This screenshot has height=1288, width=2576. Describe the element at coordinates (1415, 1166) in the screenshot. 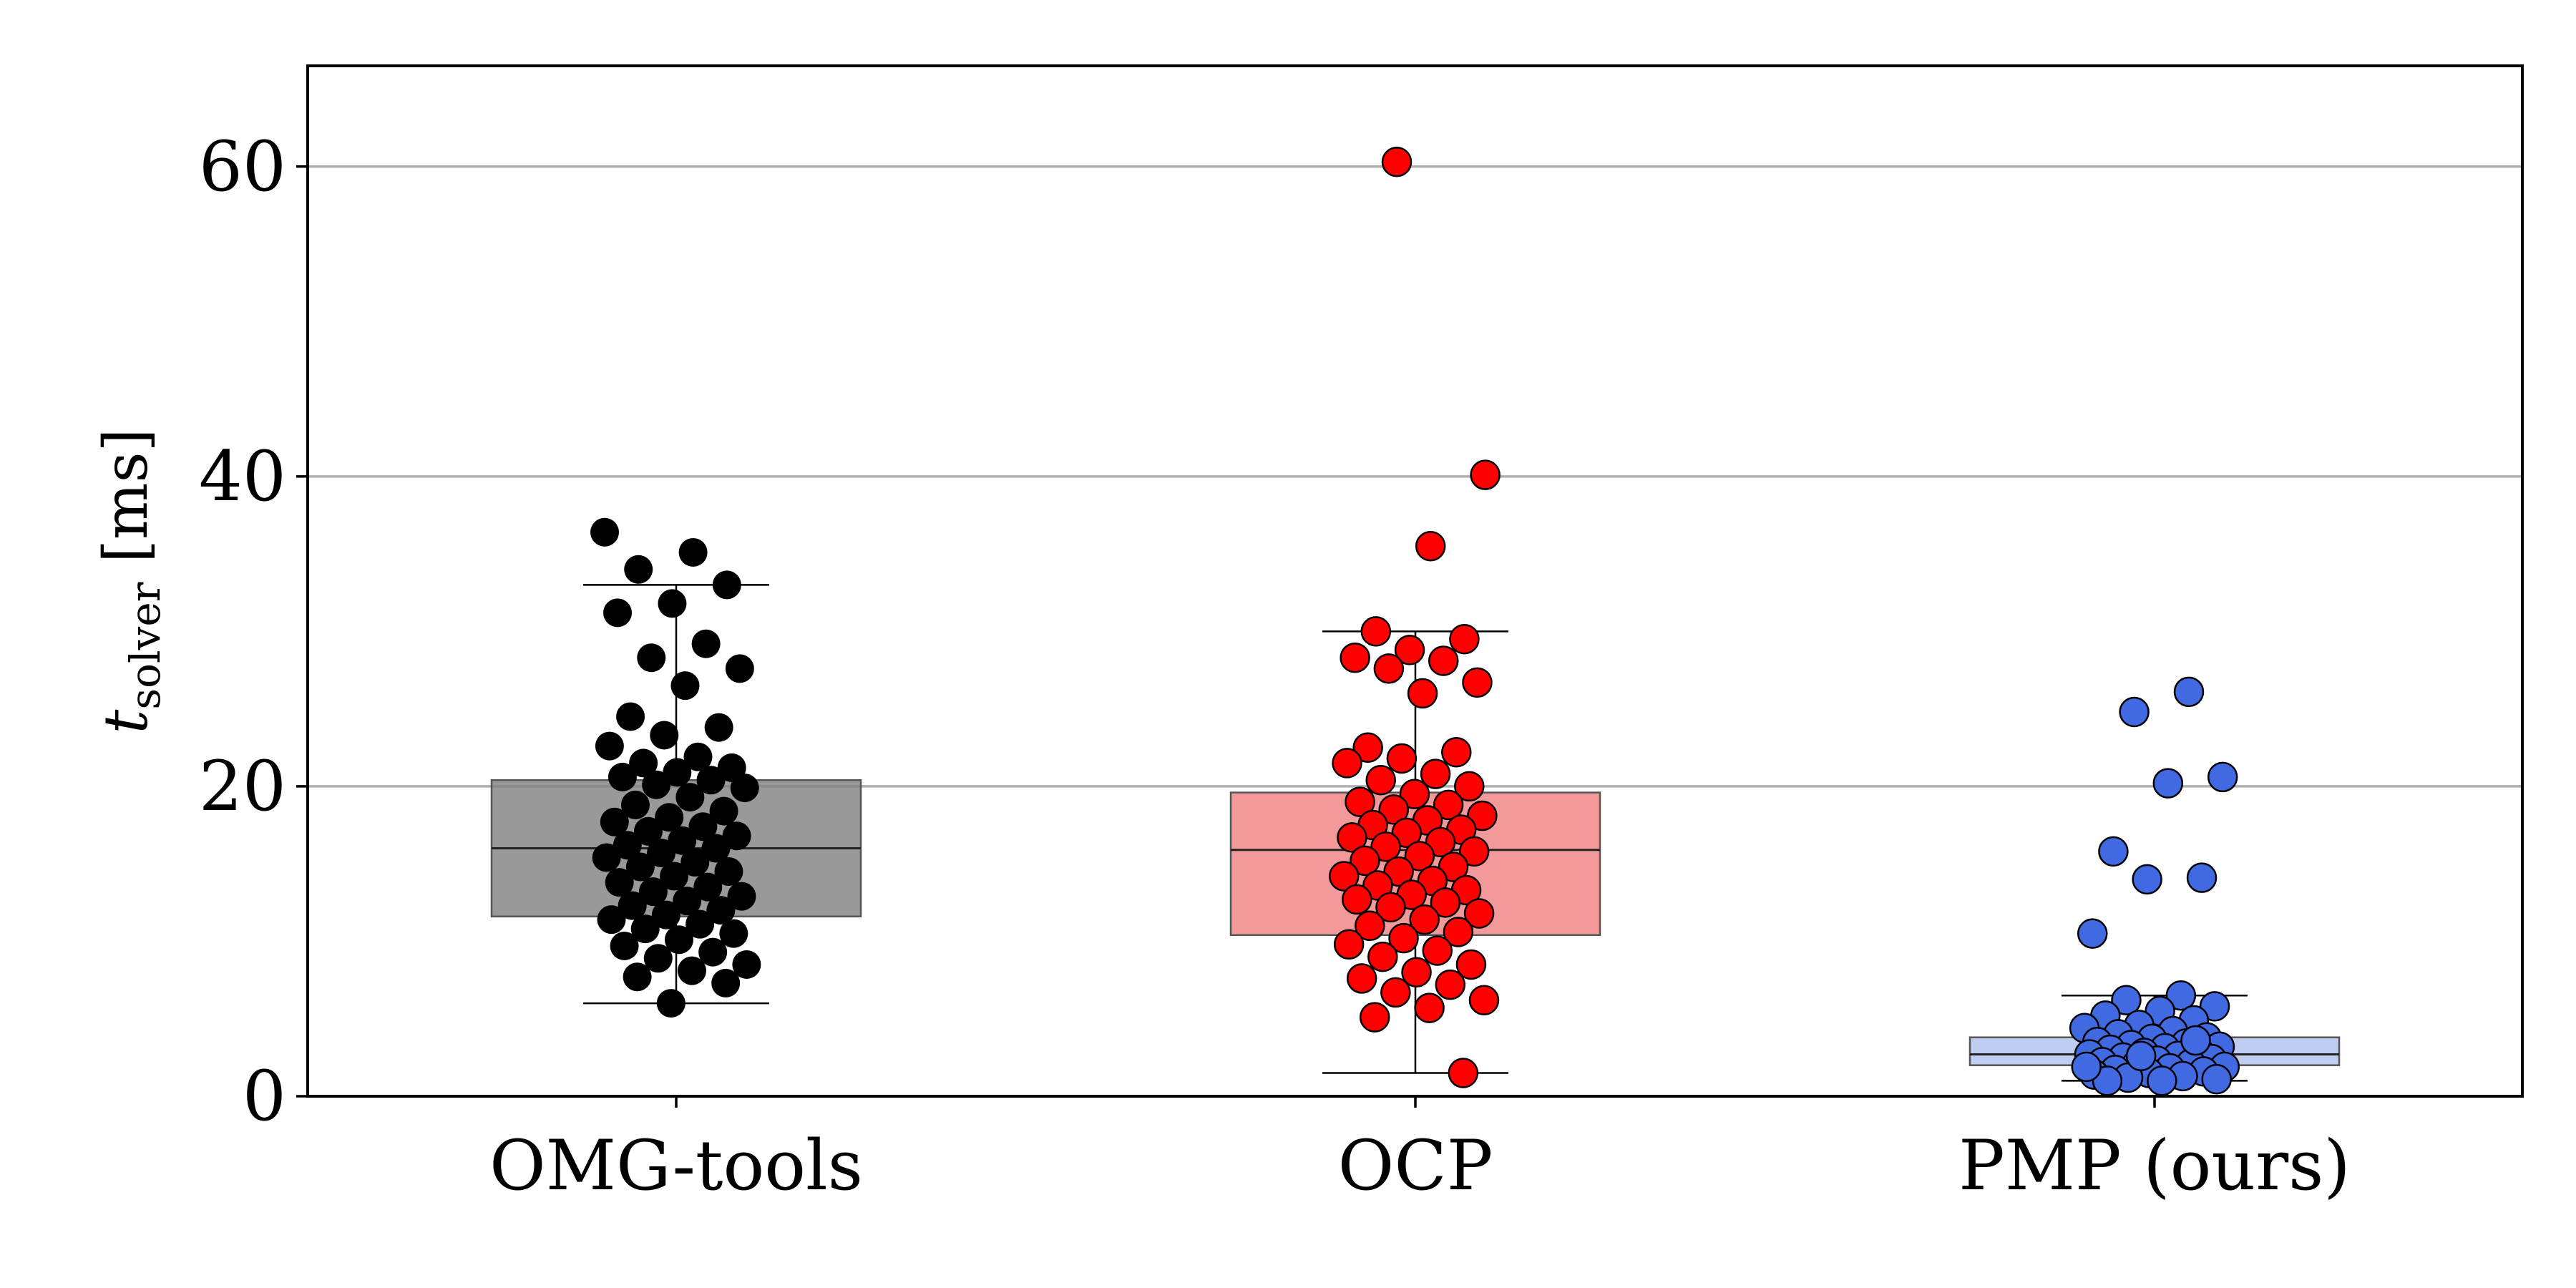

I see `x-tick-label-1: OCP` at that location.